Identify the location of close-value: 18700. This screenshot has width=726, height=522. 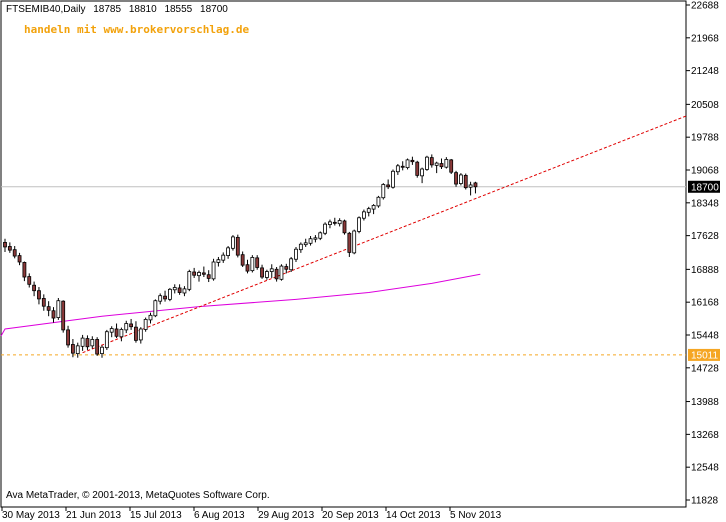
(214, 9).